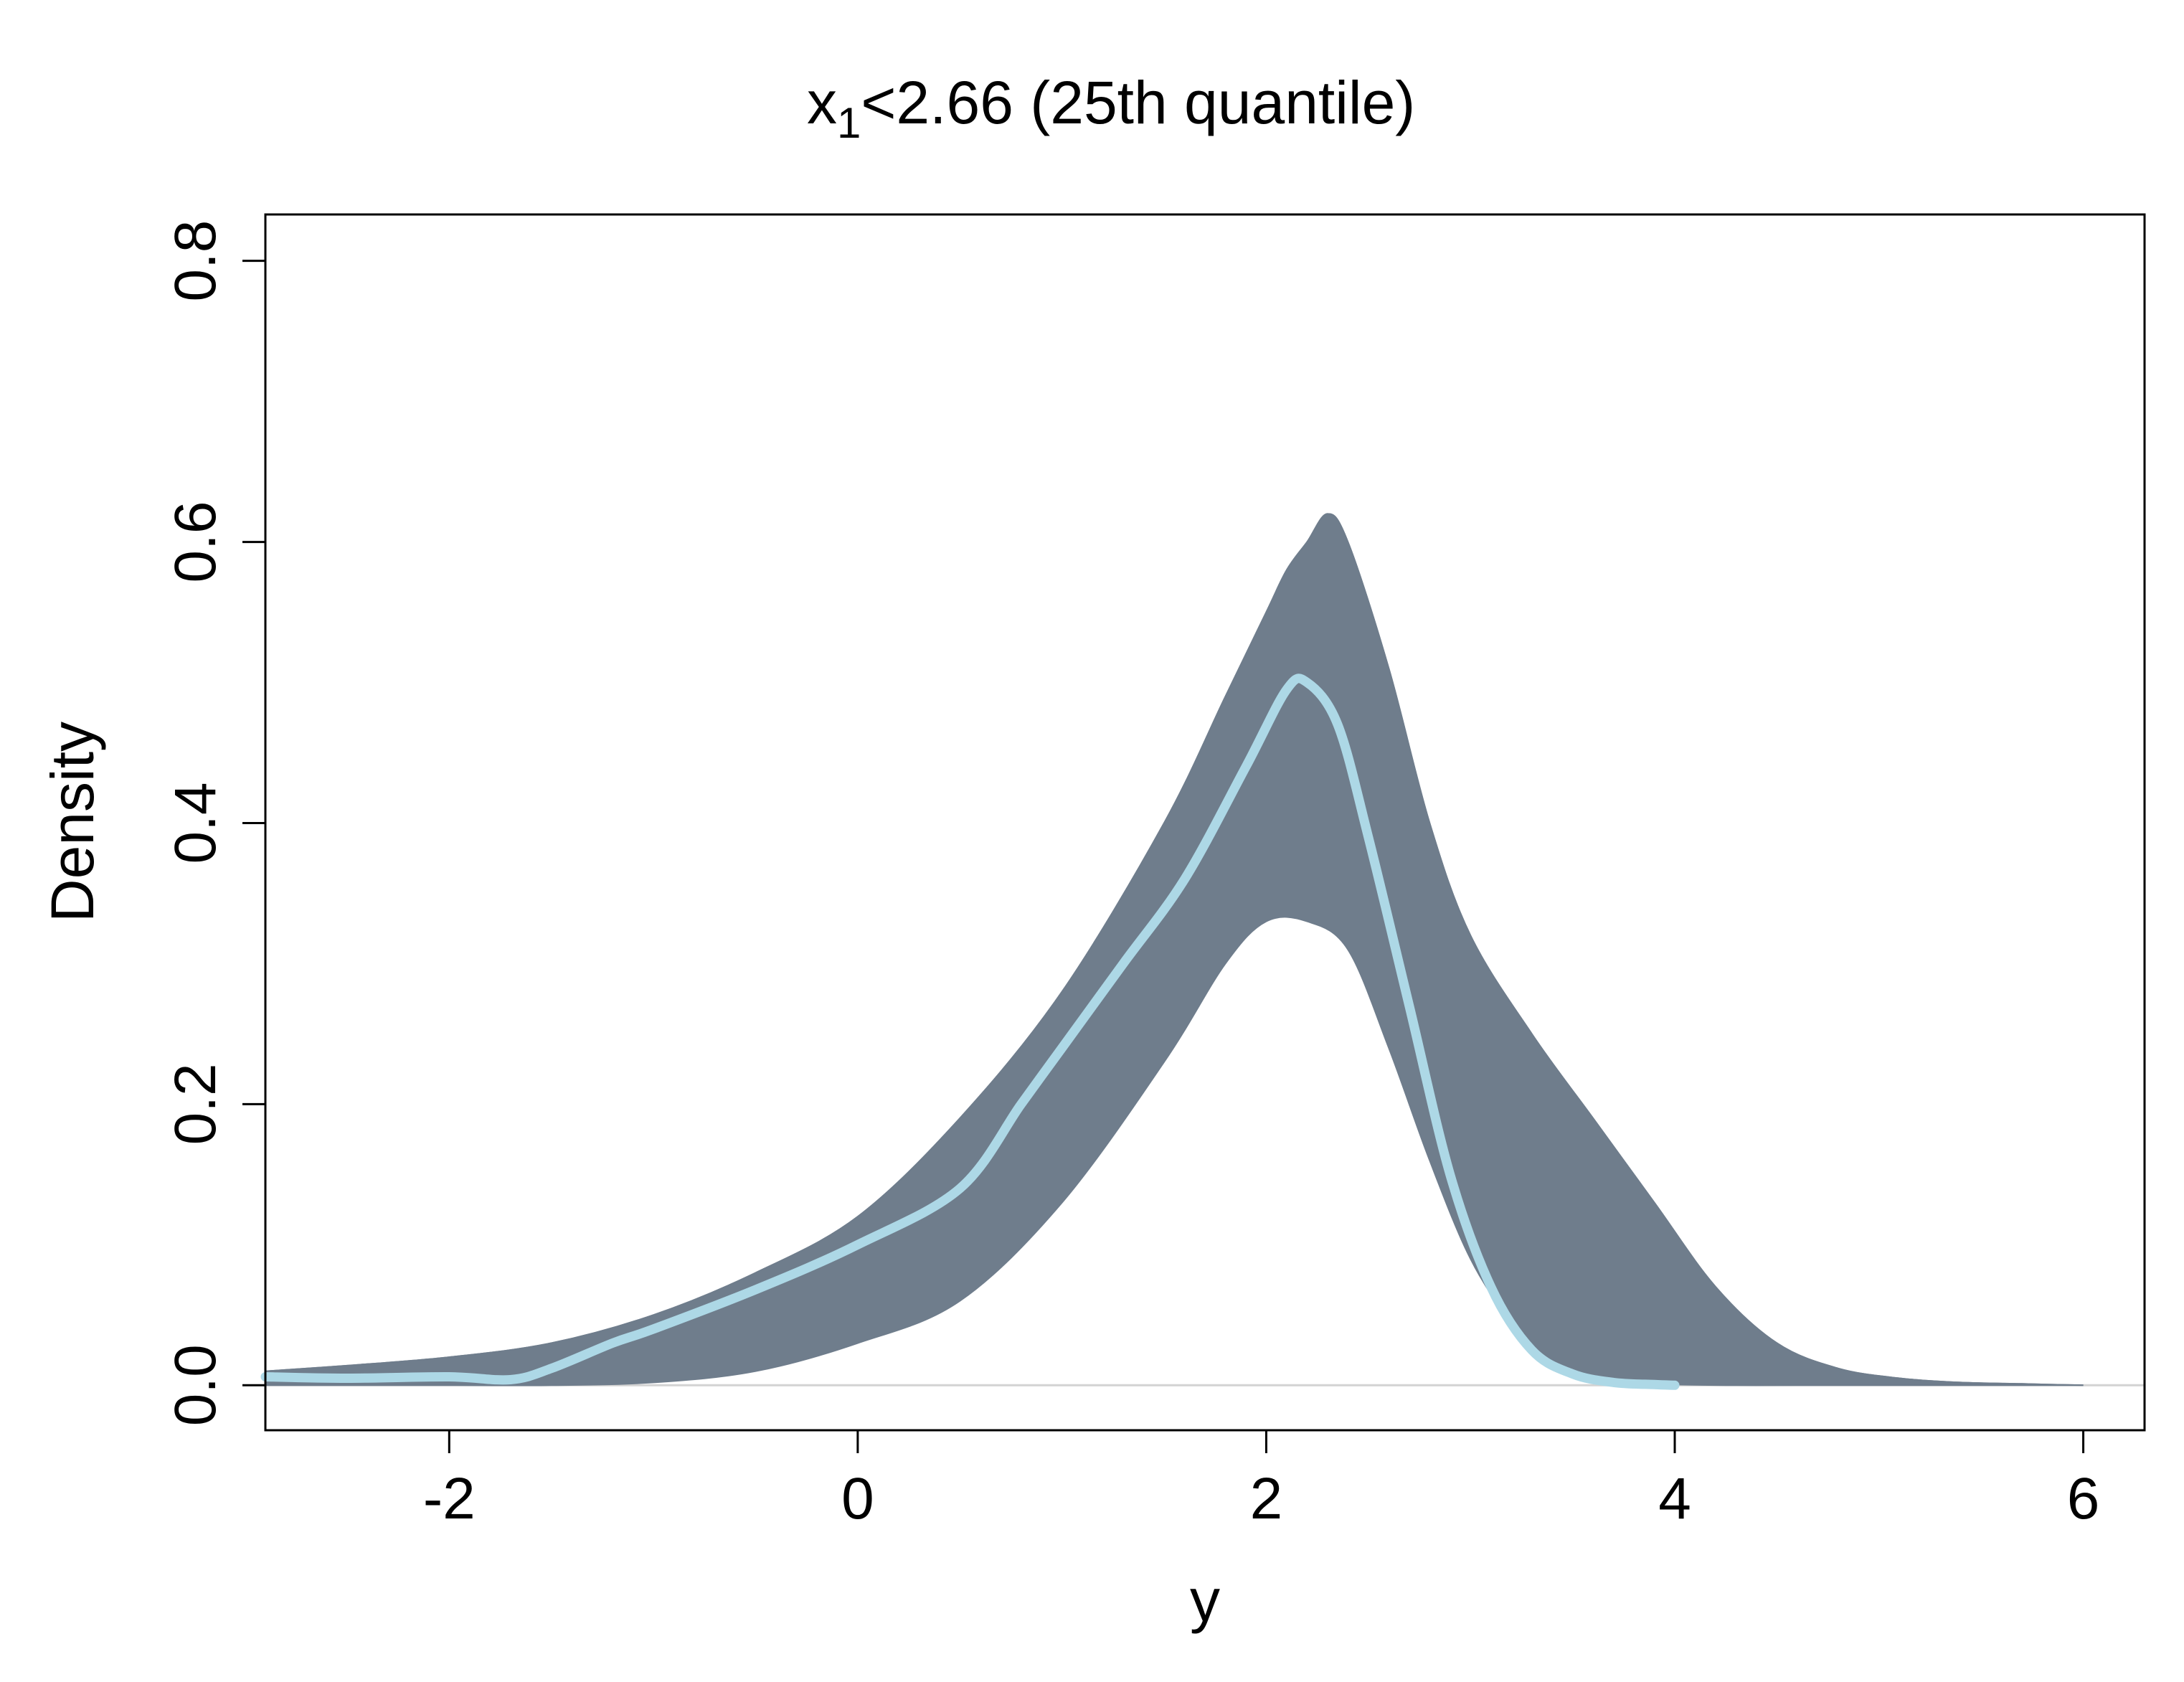  Describe the element at coordinates (449, 1499) in the screenshot. I see `x-tick-label: -2` at that location.